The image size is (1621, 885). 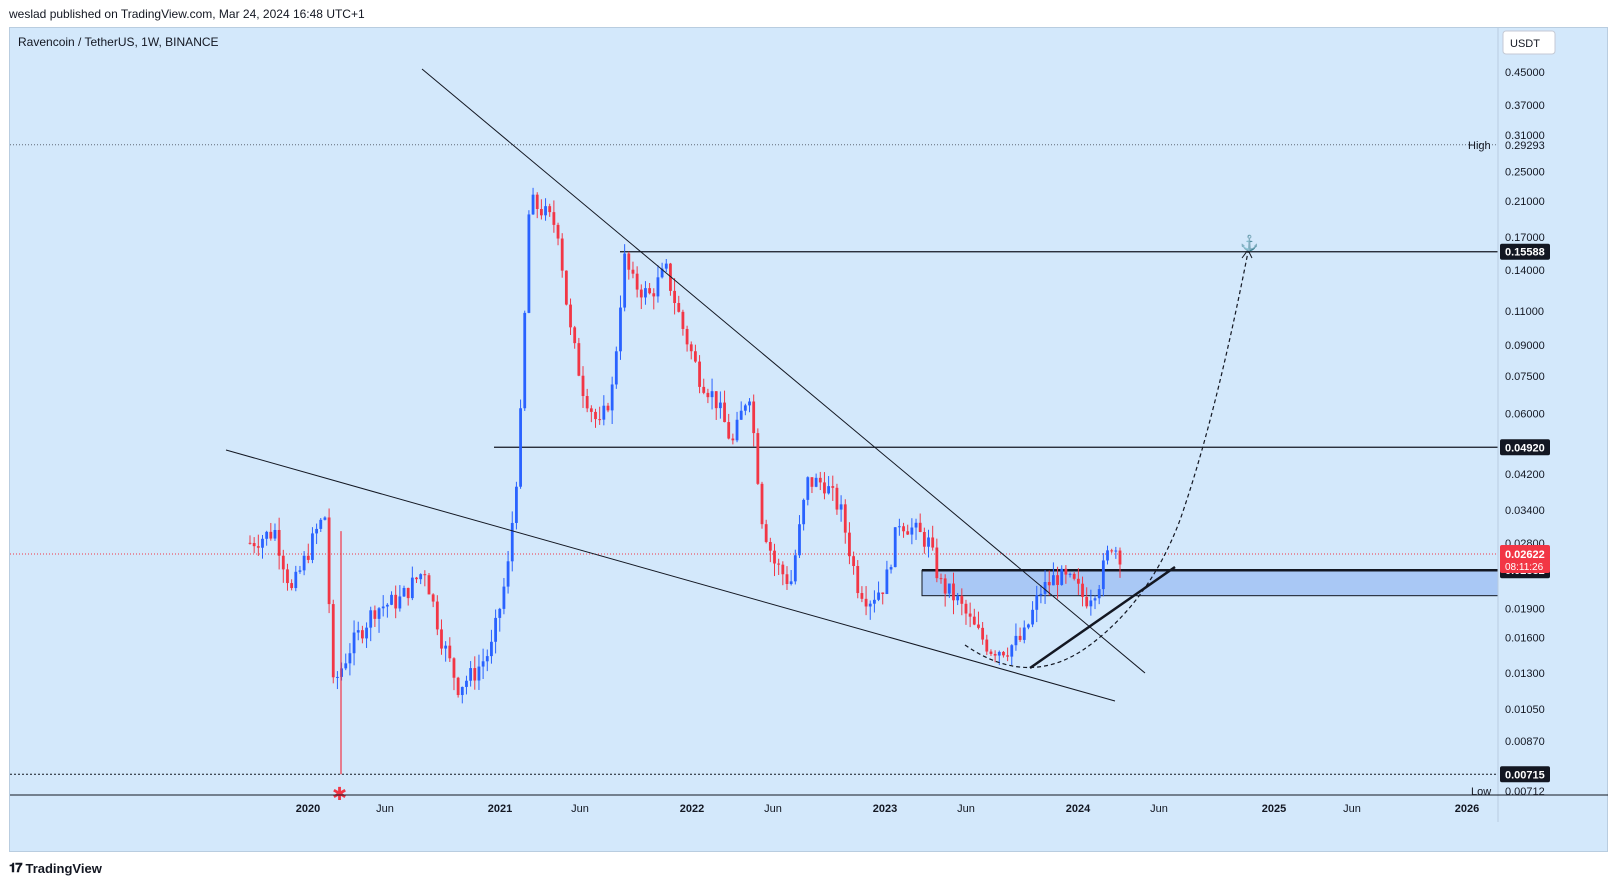 What do you see at coordinates (1525, 202) in the screenshot?
I see `price-tick-label: 0.21000` at bounding box center [1525, 202].